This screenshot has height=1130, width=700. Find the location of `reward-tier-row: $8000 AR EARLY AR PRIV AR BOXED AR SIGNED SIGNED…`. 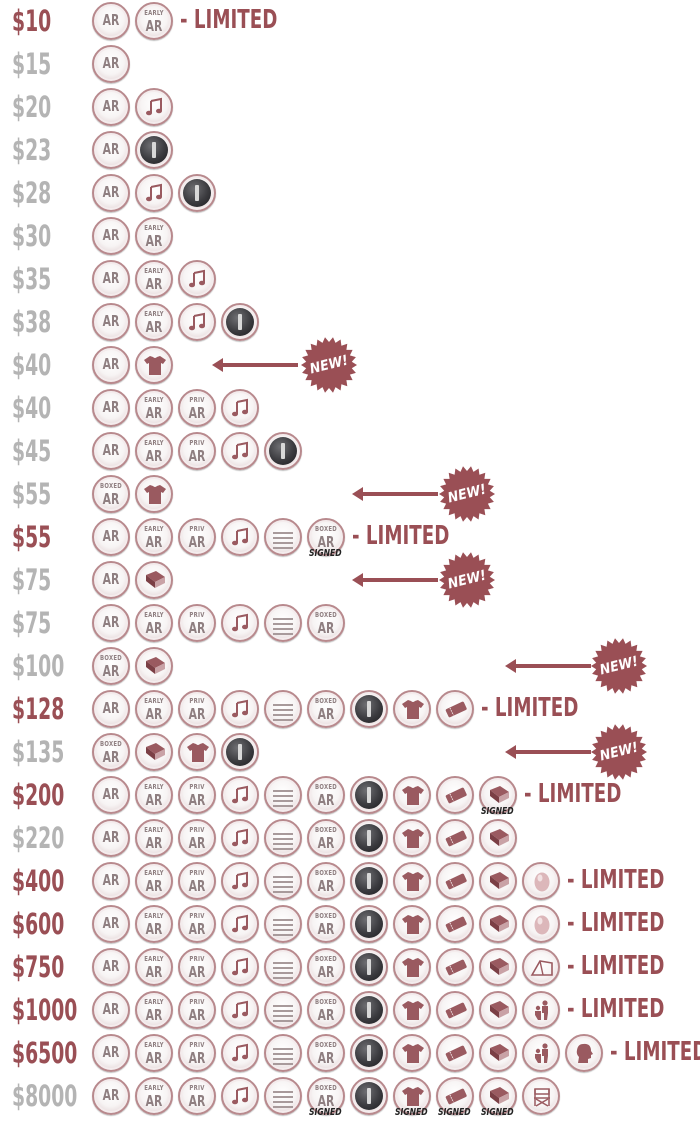

reward-tier-row: $8000 AR EARLY AR PRIV AR BOXED AR SIGNED SIGNED… is located at coordinates (350, 1096).